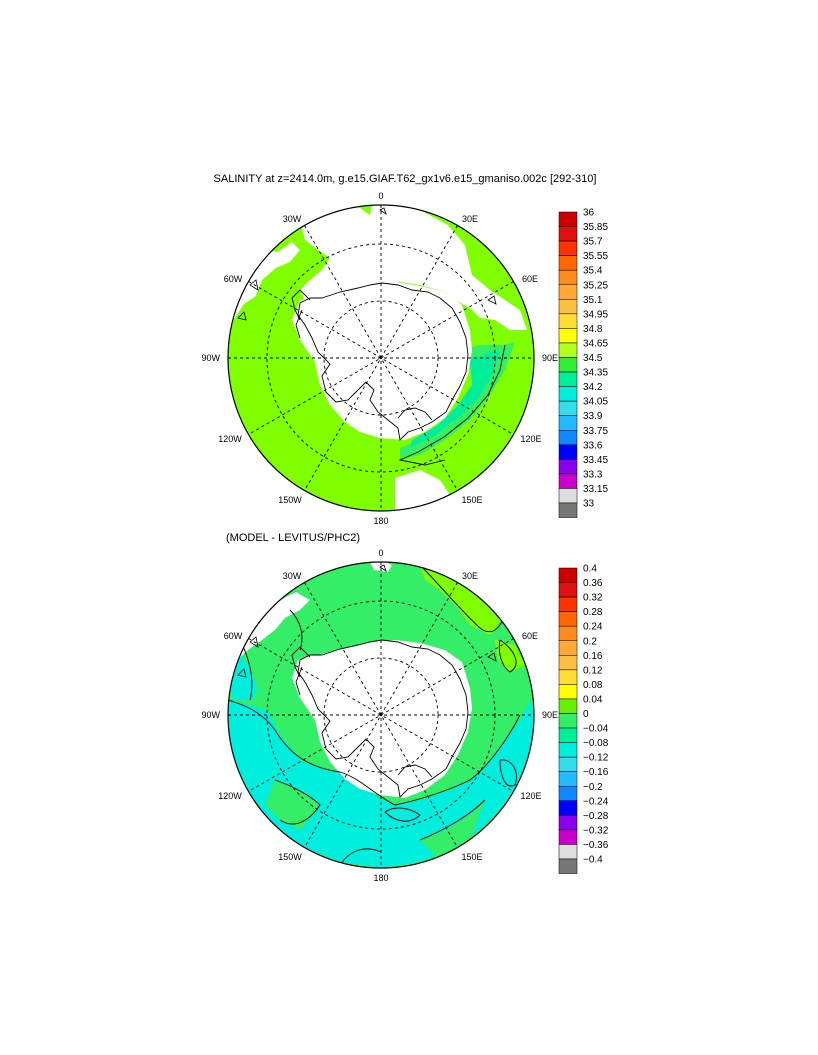 The height and width of the screenshot is (1055, 818). I want to click on top-lon-label: 180, so click(380, 521).